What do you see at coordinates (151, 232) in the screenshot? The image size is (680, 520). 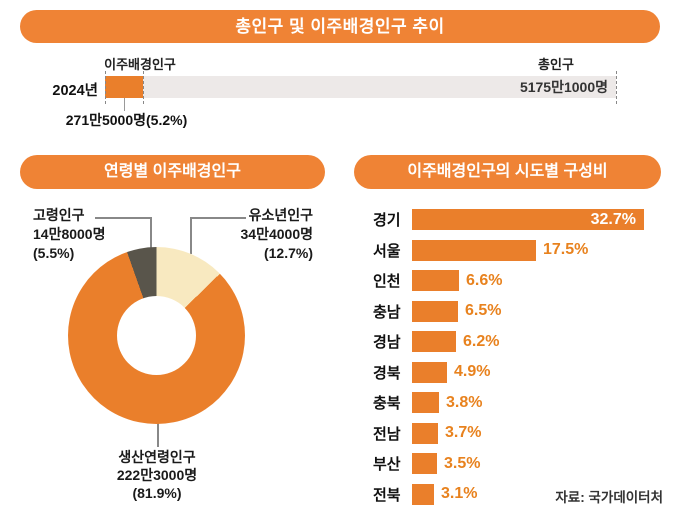 I see `age-elderly-leader-v` at bounding box center [151, 232].